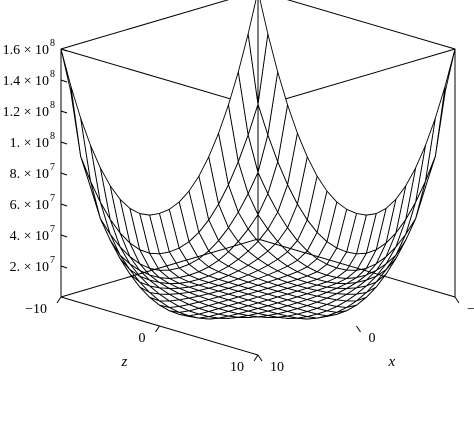 The width and height of the screenshot is (474, 447). Describe the element at coordinates (29, 174) in the screenshot. I see `vertical-tick-label: 8. × 10` at that location.